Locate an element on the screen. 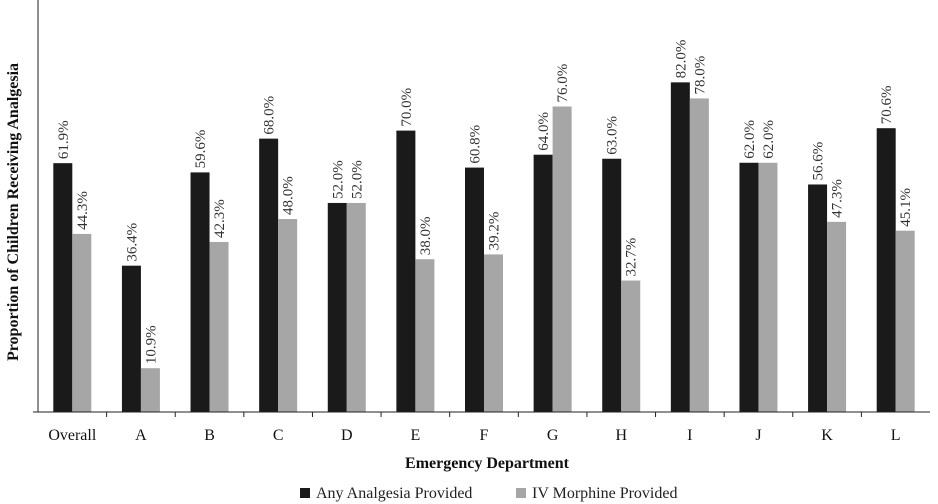  data-label-iv-morphine-c: 48.0% is located at coordinates (289, 195).